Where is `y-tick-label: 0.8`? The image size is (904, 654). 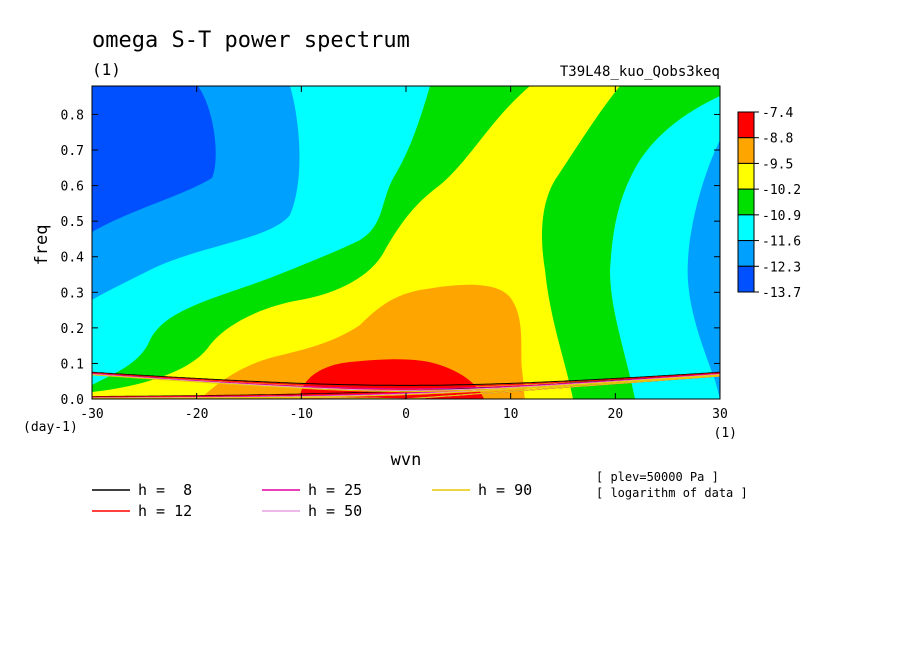 y-tick-label: 0.8 is located at coordinates (72, 115).